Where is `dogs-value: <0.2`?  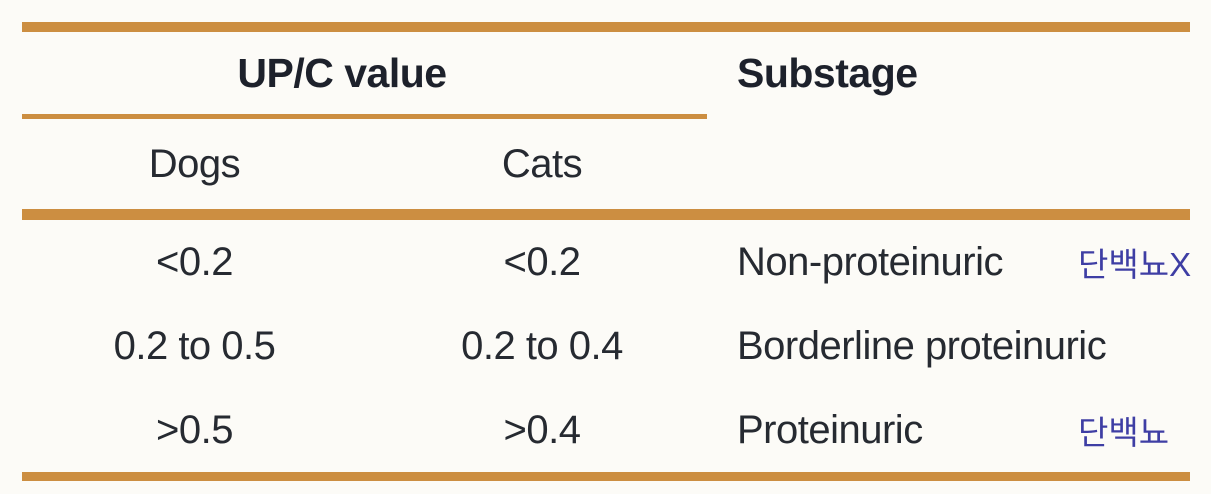 dogs-value: <0.2 is located at coordinates (194, 261).